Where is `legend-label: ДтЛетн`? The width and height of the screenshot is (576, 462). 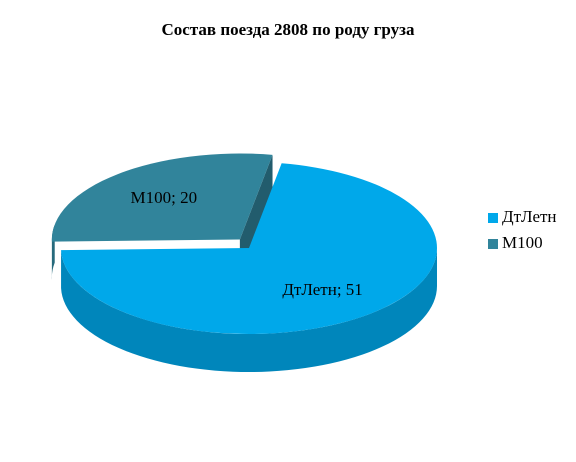 legend-label: ДтЛетн is located at coordinates (529, 216).